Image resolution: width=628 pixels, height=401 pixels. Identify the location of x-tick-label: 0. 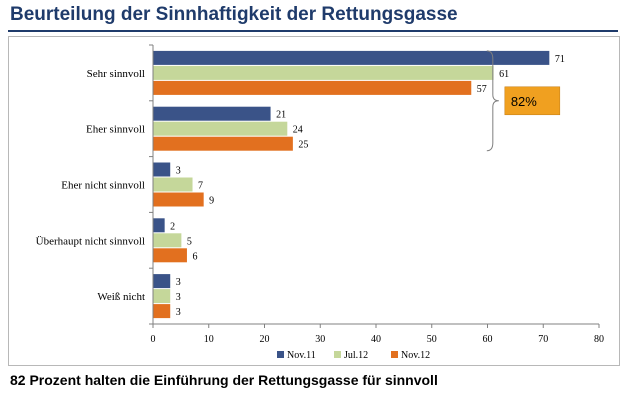
(153, 339).